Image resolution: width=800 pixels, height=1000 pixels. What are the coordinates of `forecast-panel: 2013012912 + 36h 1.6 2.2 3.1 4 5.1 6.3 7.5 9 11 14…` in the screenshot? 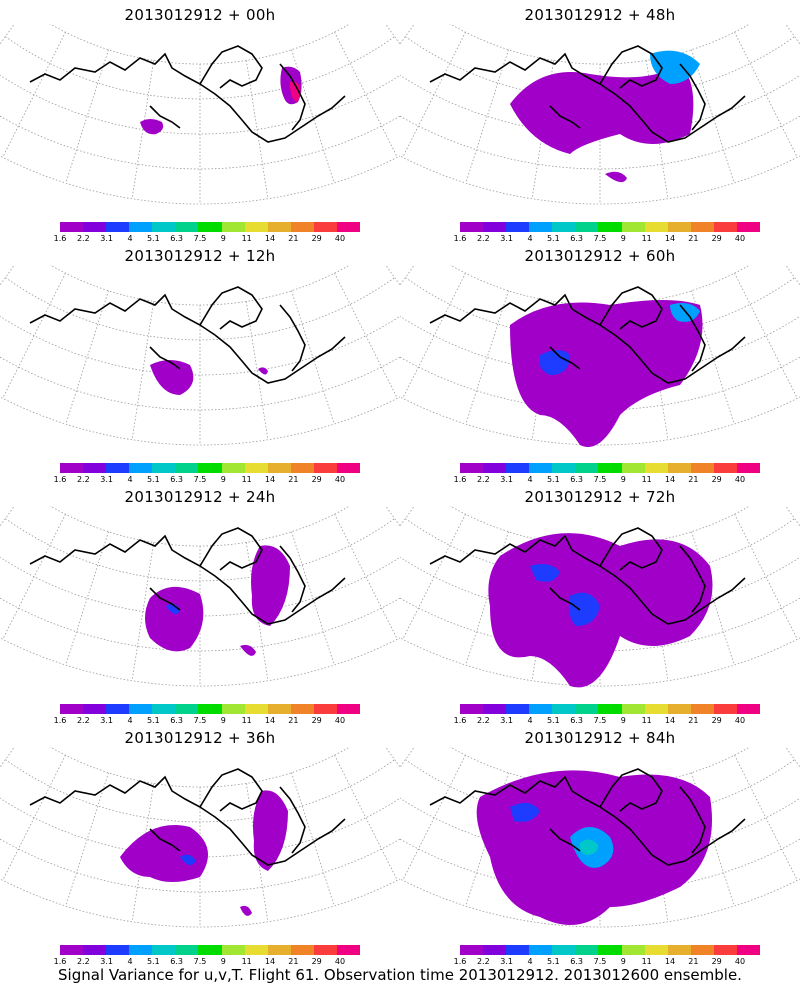 It's located at (200, 844).